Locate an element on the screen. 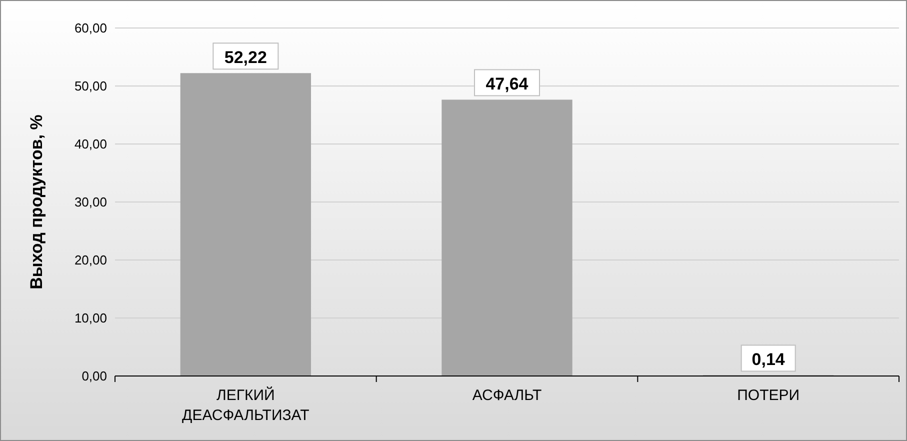 This screenshot has width=907, height=441. y-tick-label: 40,00 is located at coordinates (90, 144).